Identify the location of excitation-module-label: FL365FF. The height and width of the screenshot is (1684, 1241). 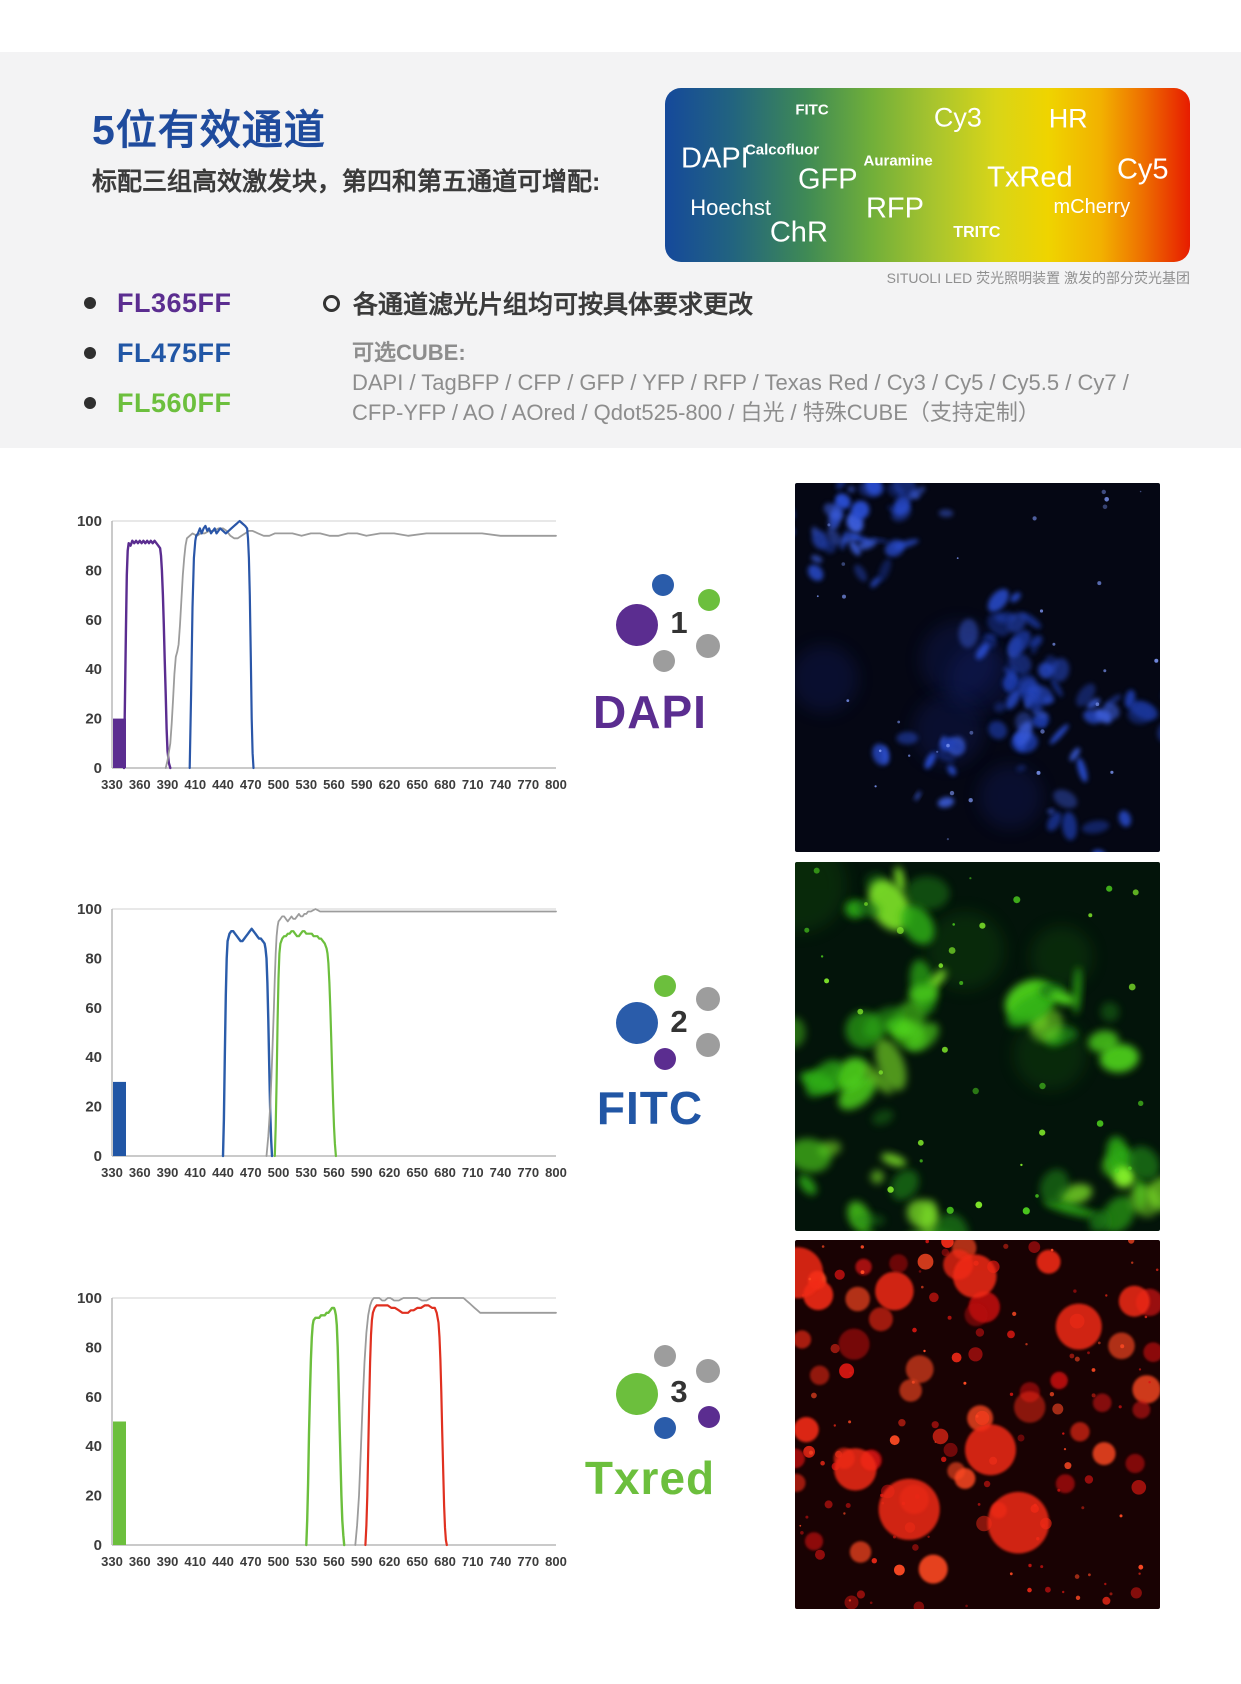
(174, 302).